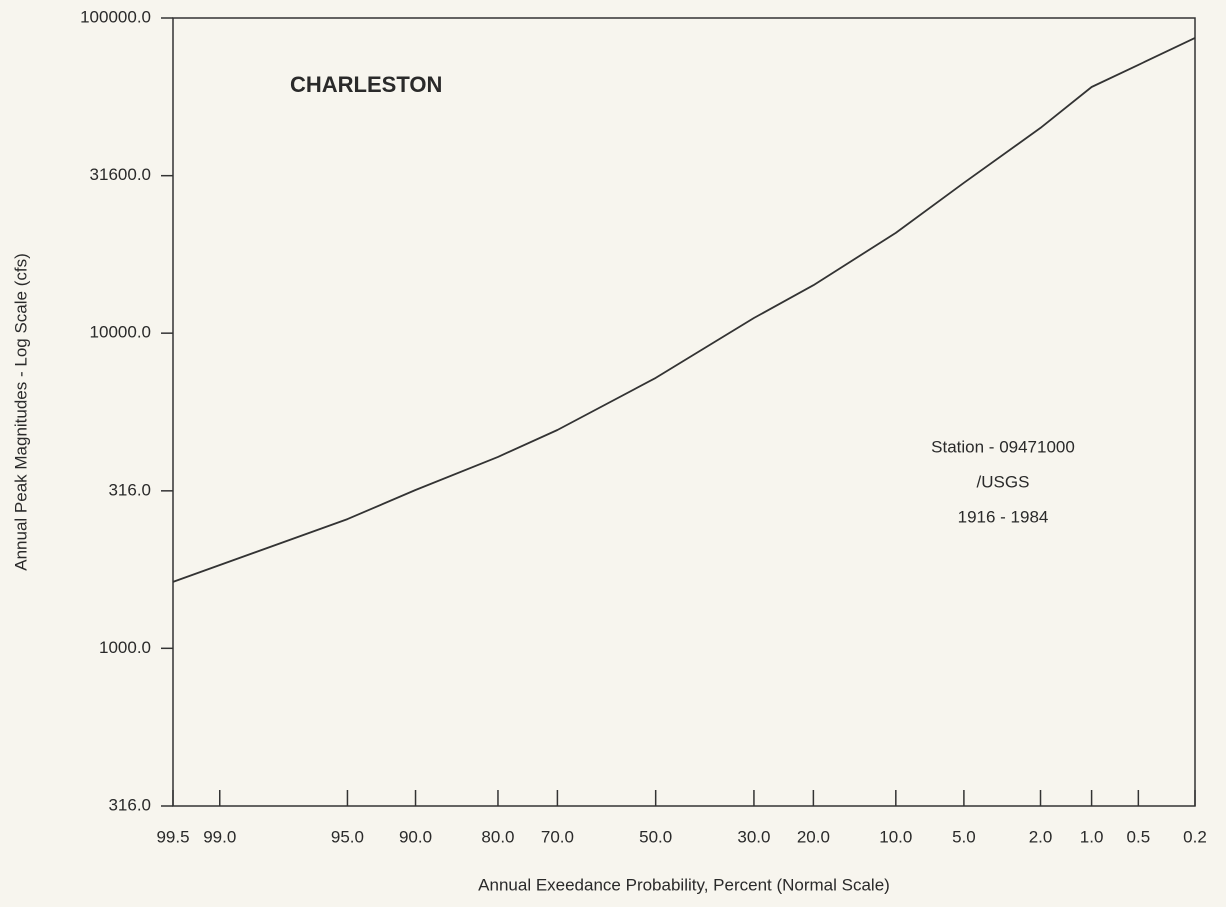 This screenshot has width=1226, height=907. What do you see at coordinates (557, 836) in the screenshot?
I see `x-tick-label: 70.0` at bounding box center [557, 836].